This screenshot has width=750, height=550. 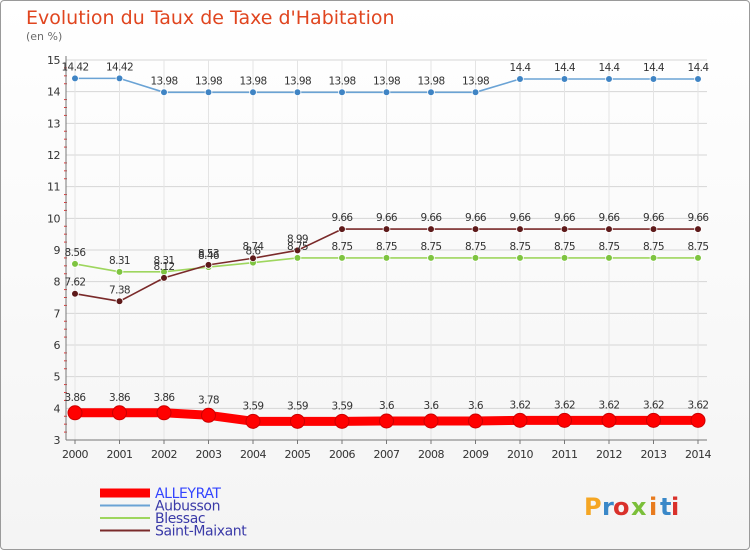 I want to click on y-tick-label: 4, so click(x=57, y=408).